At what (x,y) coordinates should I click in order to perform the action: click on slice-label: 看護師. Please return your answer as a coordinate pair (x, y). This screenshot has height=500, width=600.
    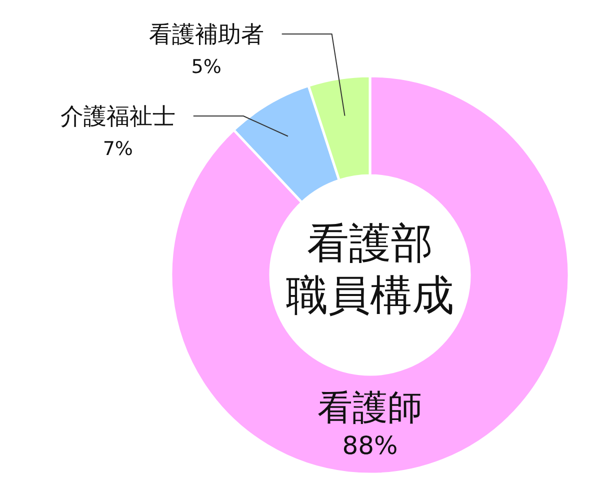
    Looking at the image, I should click on (370, 408).